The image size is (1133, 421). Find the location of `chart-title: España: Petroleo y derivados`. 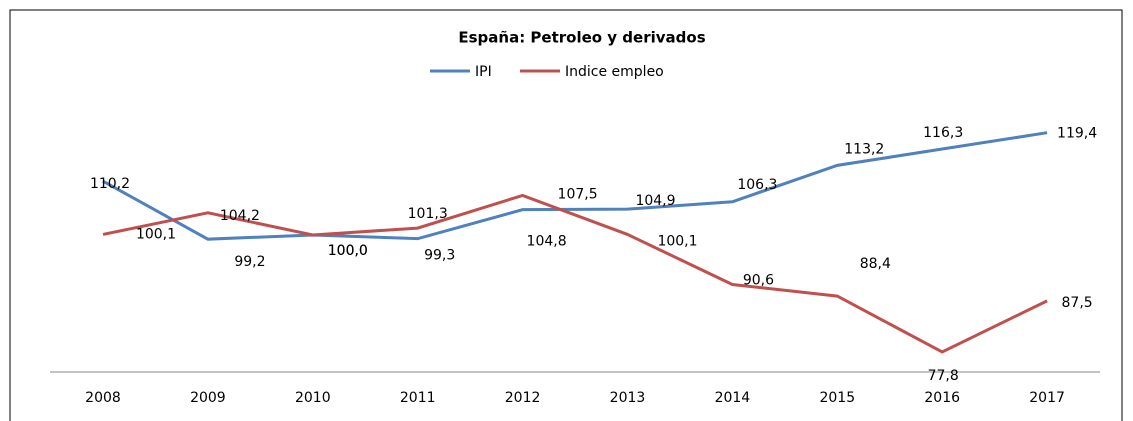

chart-title: España: Petroleo y derivados is located at coordinates (581, 38).